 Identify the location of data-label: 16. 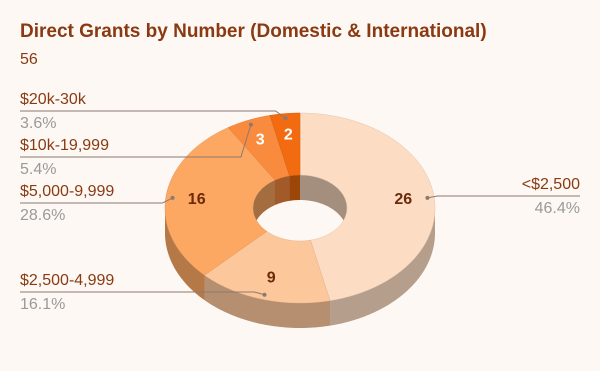
(197, 199).